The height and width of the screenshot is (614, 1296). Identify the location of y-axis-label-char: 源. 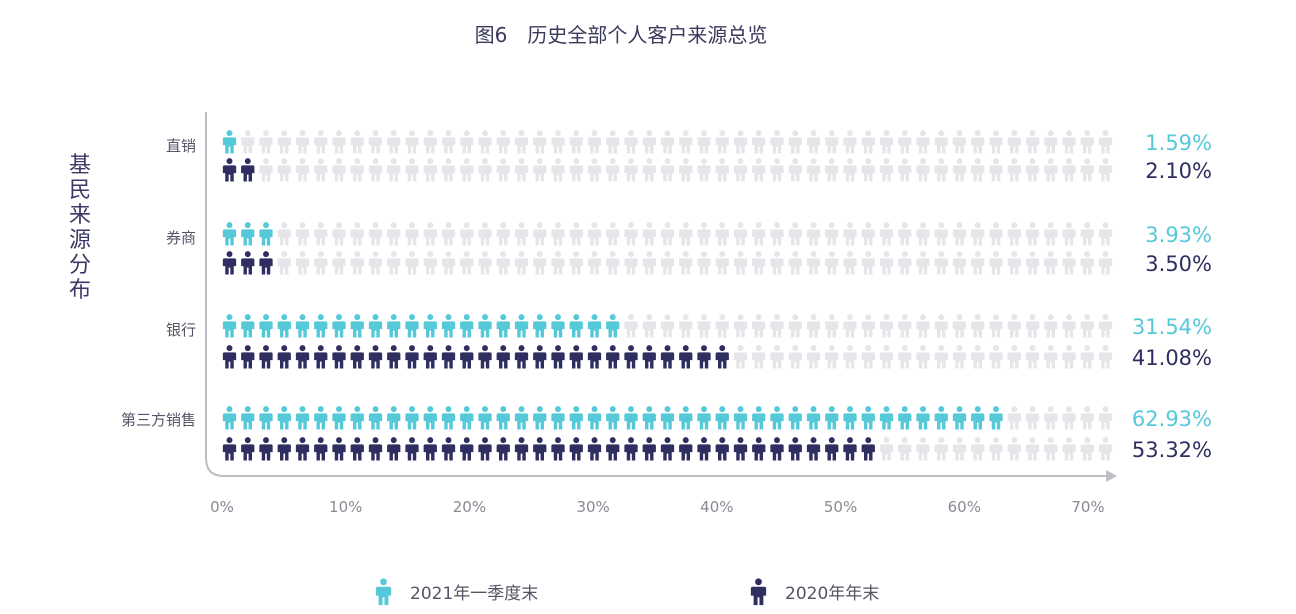
(80, 240).